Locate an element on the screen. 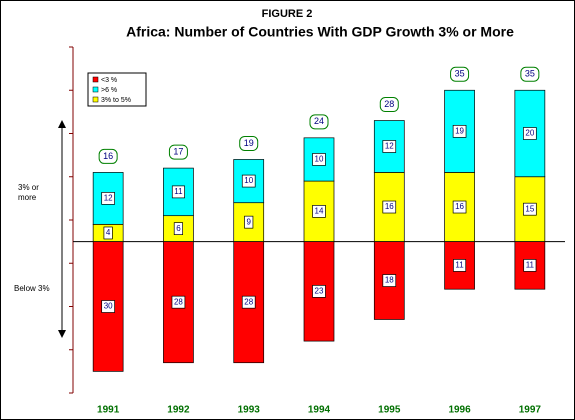  value-label: 4 is located at coordinates (108, 232).